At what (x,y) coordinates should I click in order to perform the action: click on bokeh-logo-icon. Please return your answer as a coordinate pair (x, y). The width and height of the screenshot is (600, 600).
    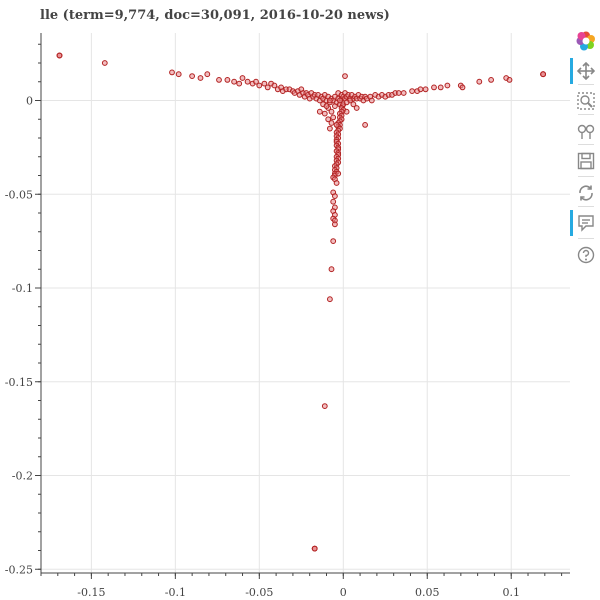
    Looking at the image, I should click on (586, 41).